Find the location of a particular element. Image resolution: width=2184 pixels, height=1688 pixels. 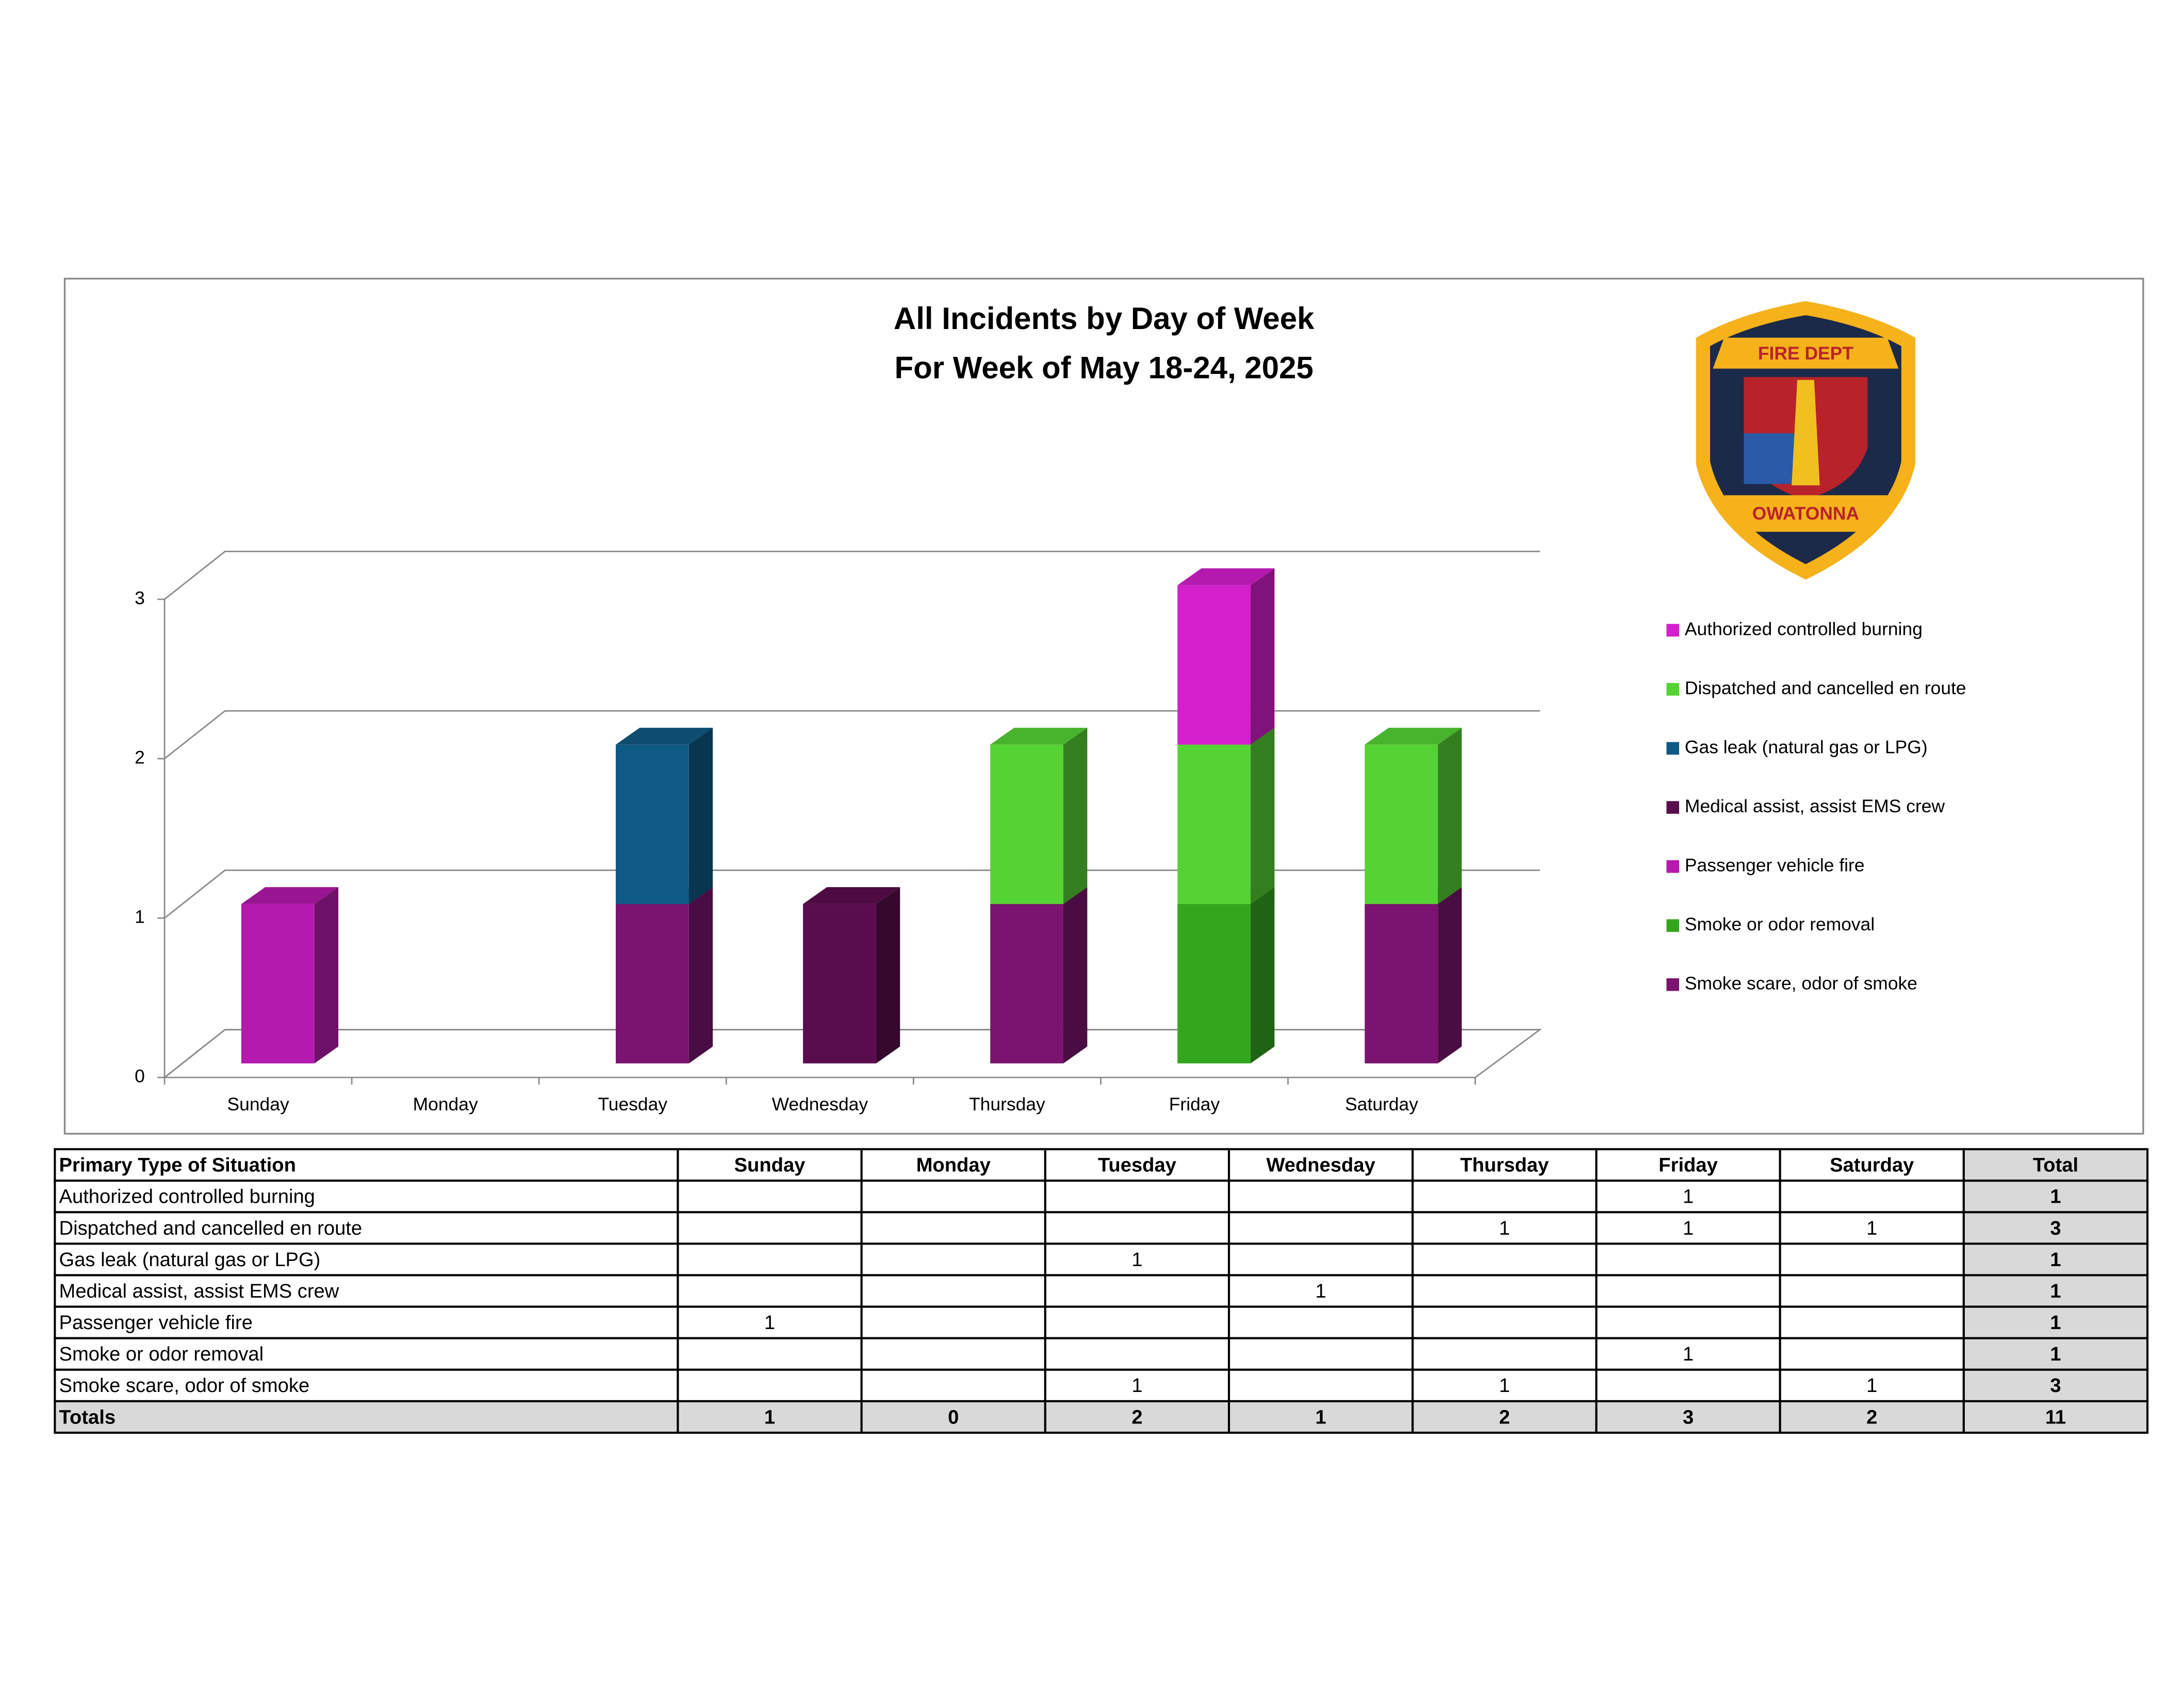

cell-value: 0 is located at coordinates (953, 1417).